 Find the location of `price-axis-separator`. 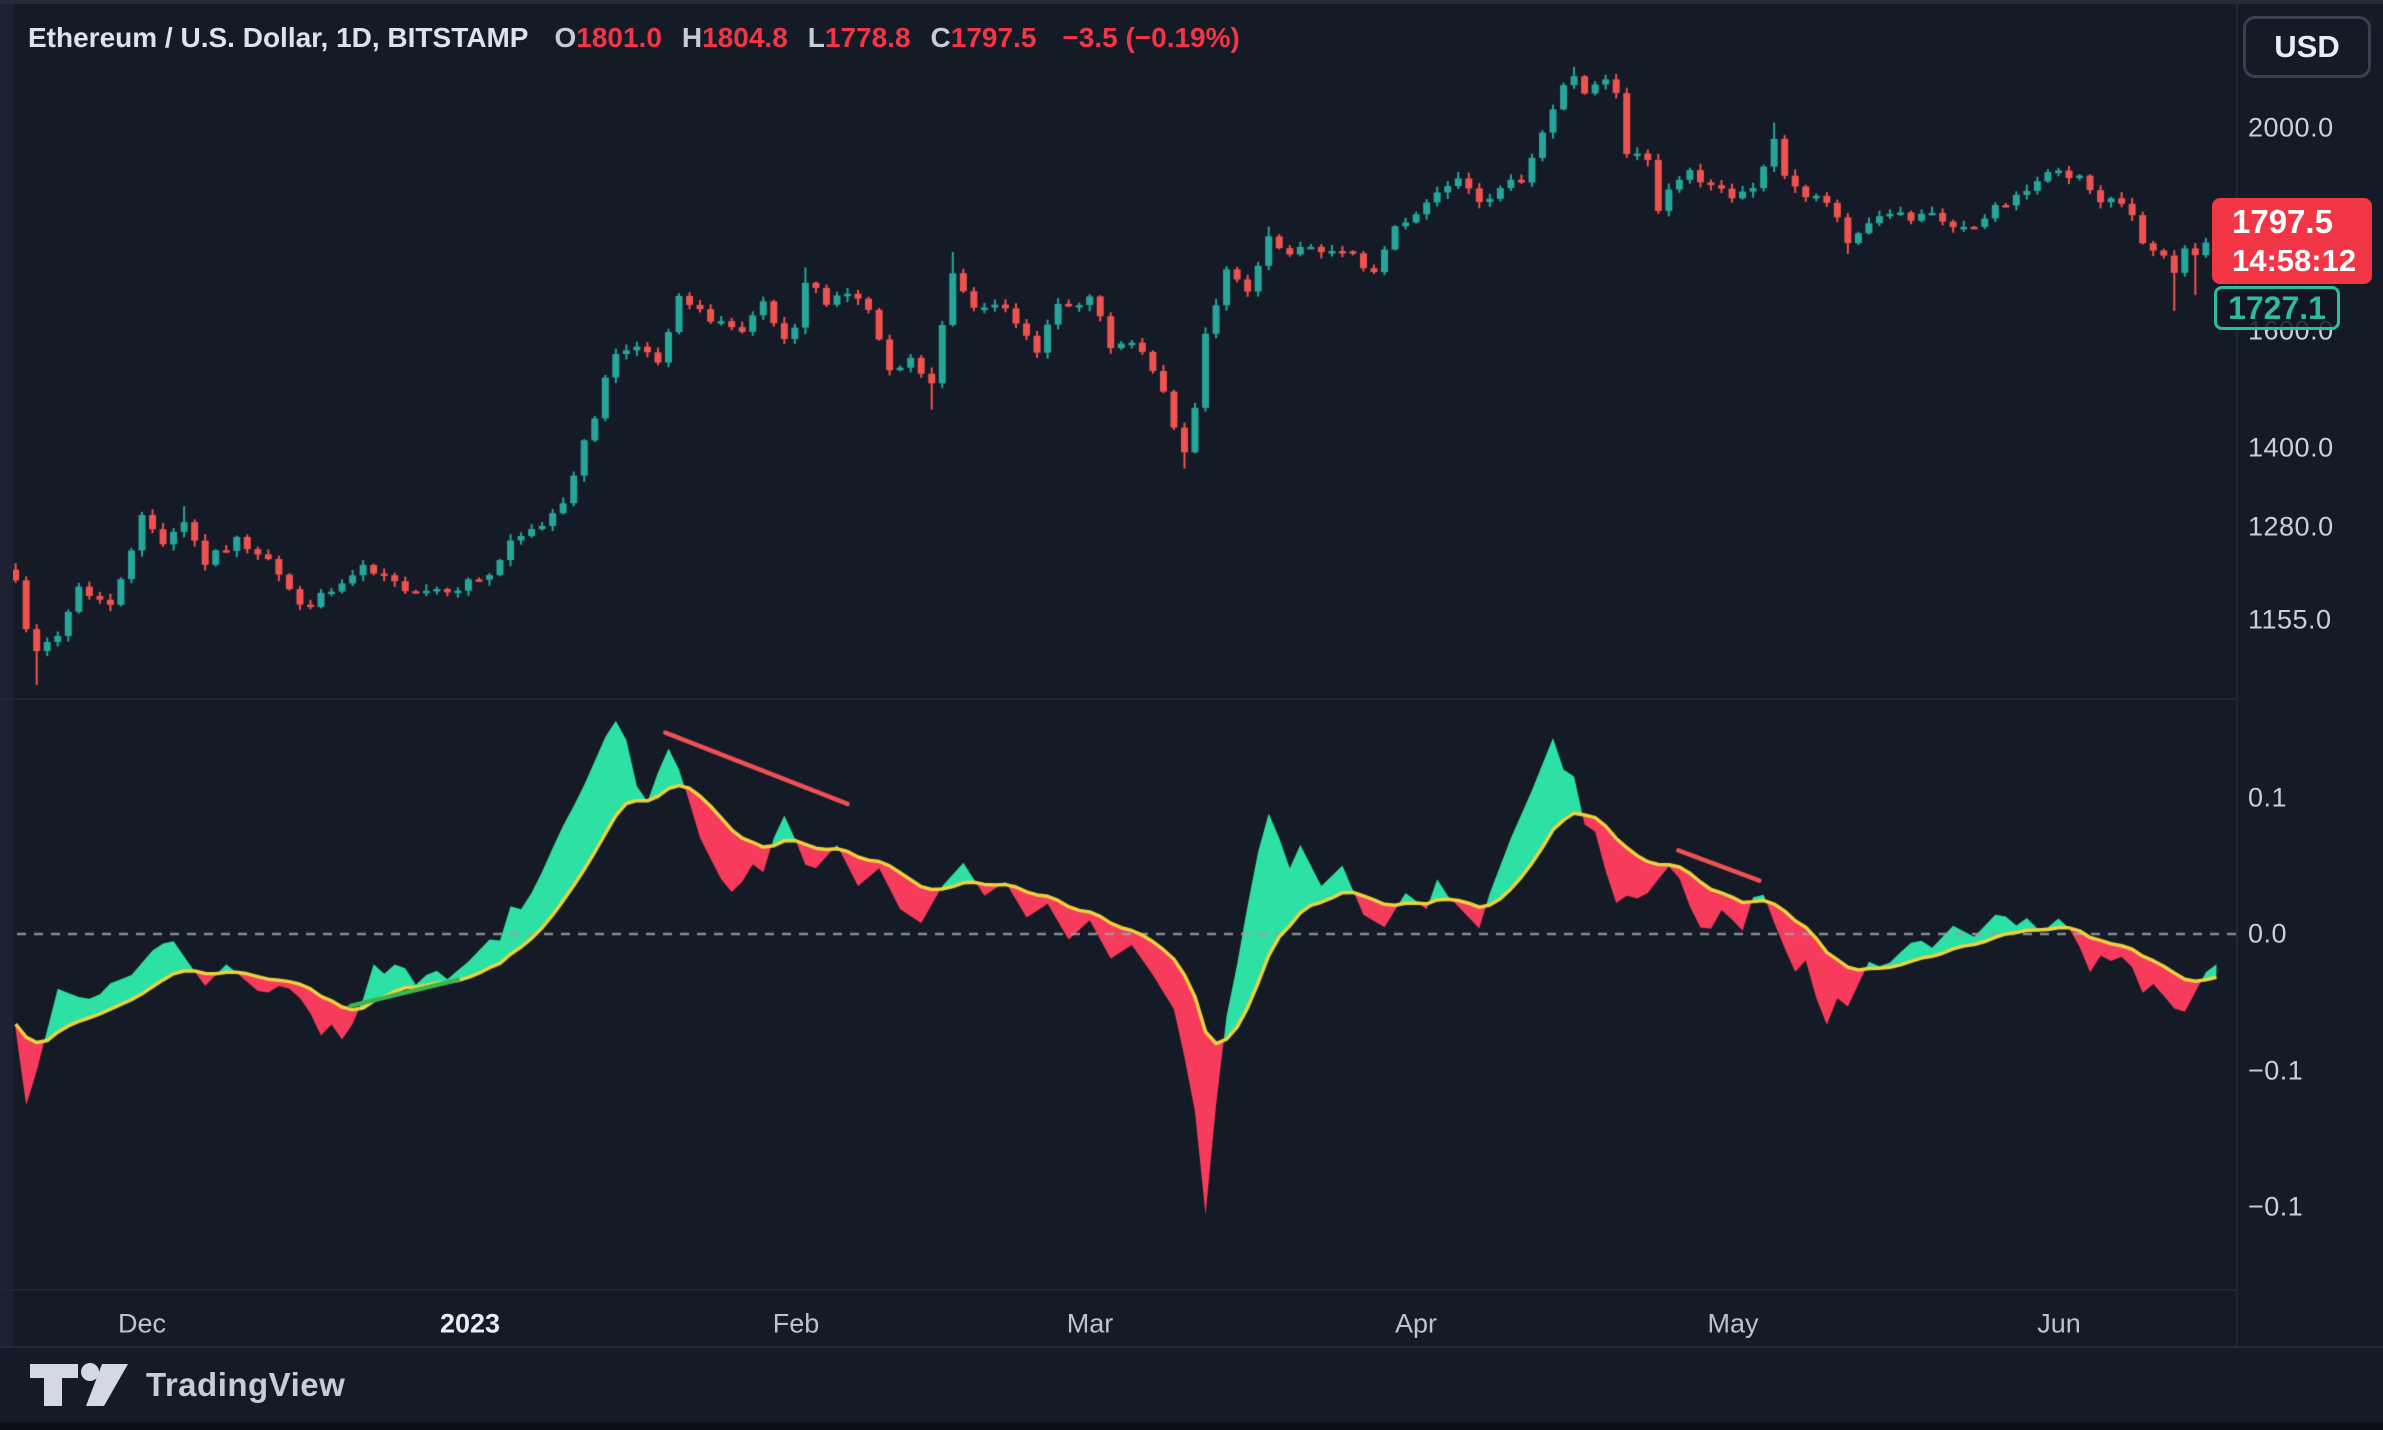

price-axis-separator is located at coordinates (2237, 675).